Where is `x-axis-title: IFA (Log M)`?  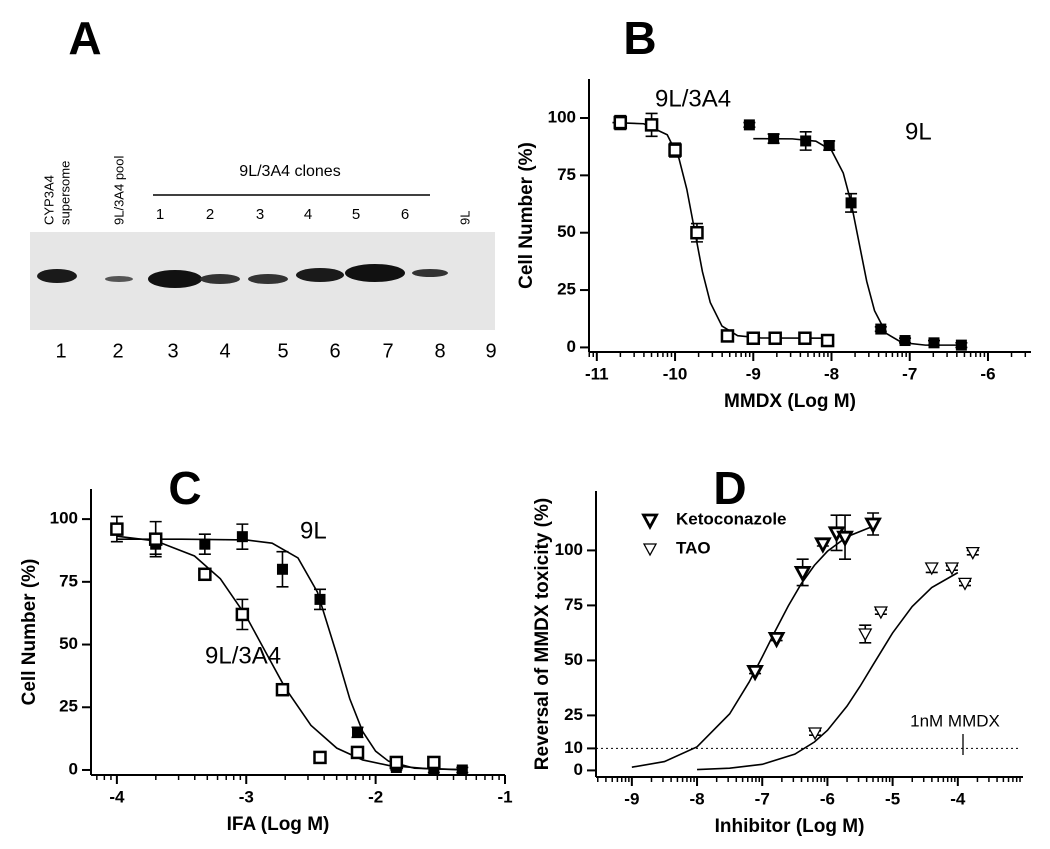
x-axis-title: IFA (Log M) is located at coordinates (278, 824).